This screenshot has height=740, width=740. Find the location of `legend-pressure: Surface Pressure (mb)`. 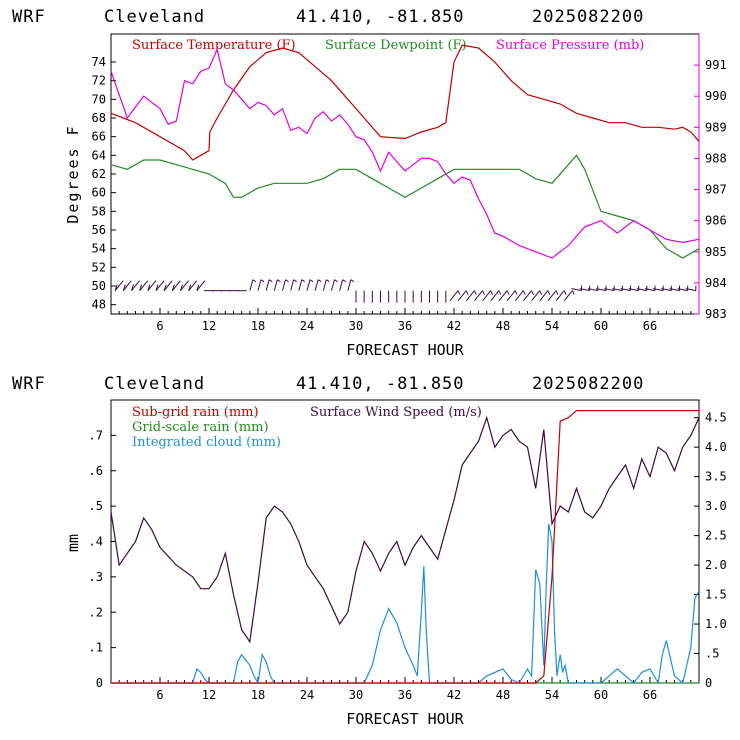

legend-pressure: Surface Pressure (mb) is located at coordinates (570, 45).